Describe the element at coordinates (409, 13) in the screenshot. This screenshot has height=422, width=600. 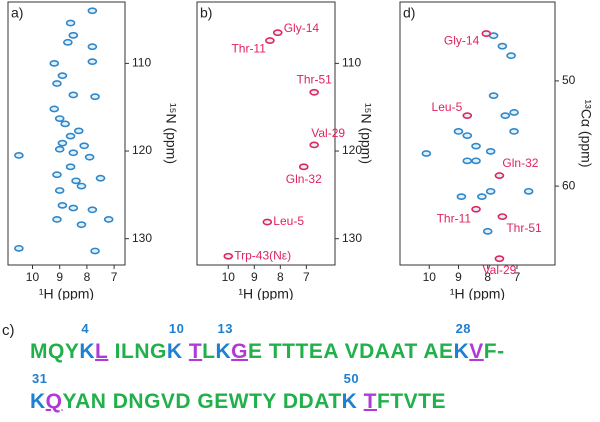
I see `panel-label: d)` at that location.